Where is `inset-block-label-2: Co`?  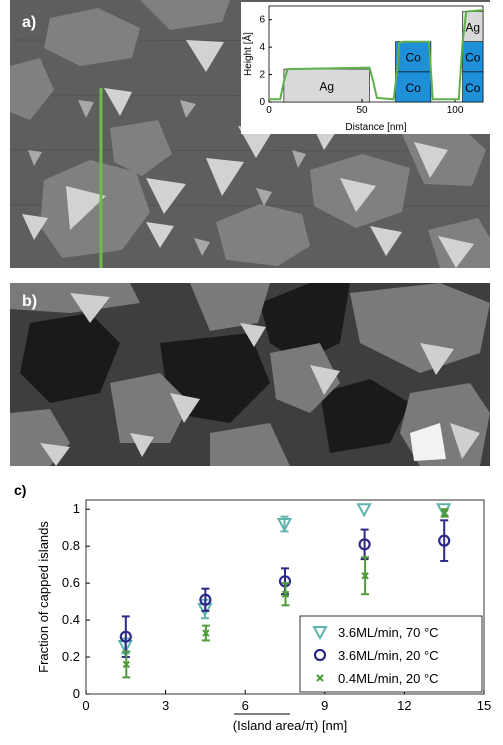
inset-block-label-2: Co is located at coordinates (414, 58).